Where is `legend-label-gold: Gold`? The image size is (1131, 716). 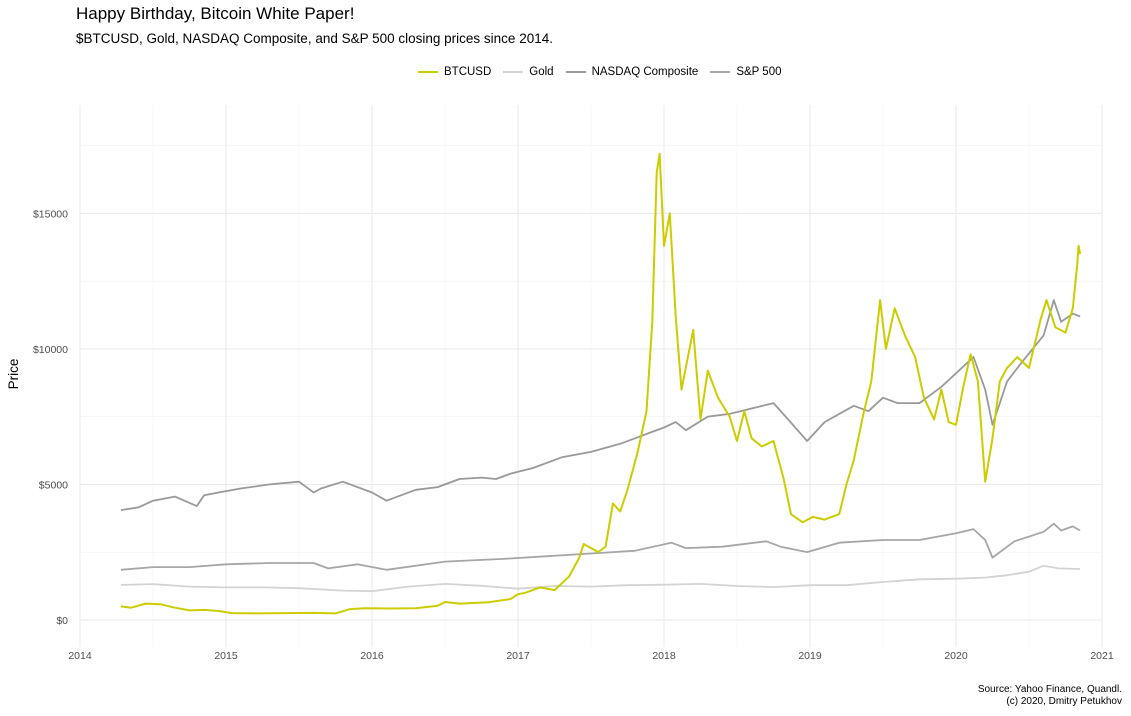 legend-label-gold: Gold is located at coordinates (541, 72).